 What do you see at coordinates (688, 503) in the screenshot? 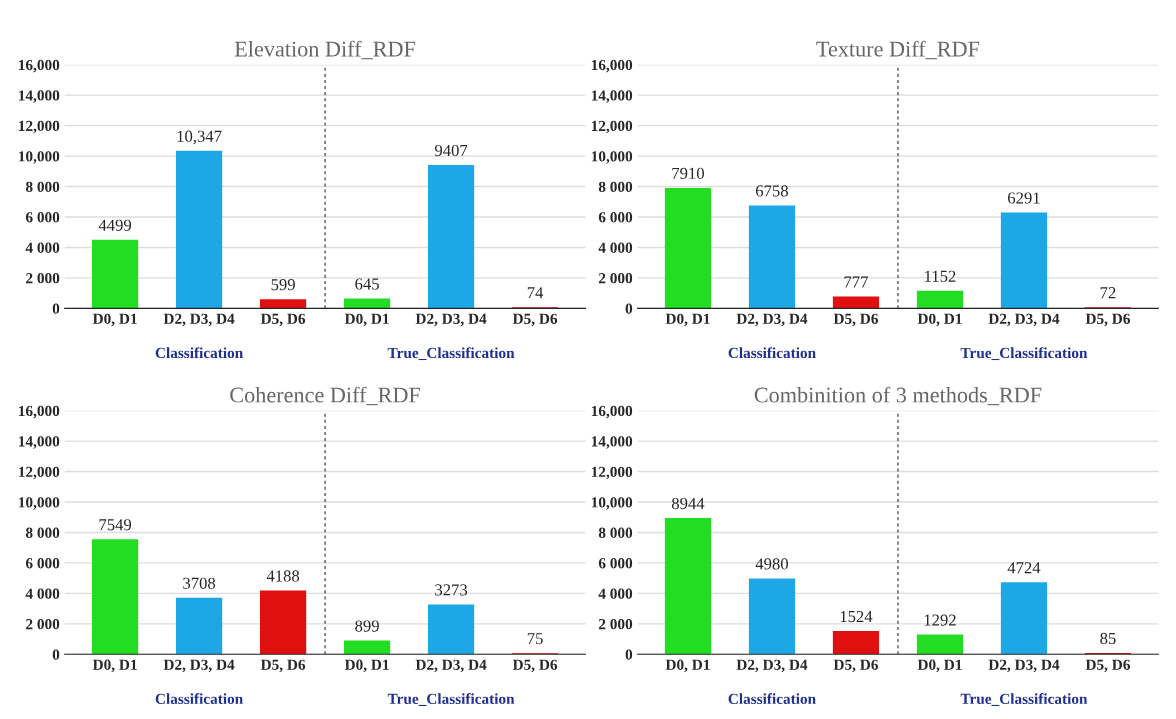
I see `data-label: 8944` at bounding box center [688, 503].